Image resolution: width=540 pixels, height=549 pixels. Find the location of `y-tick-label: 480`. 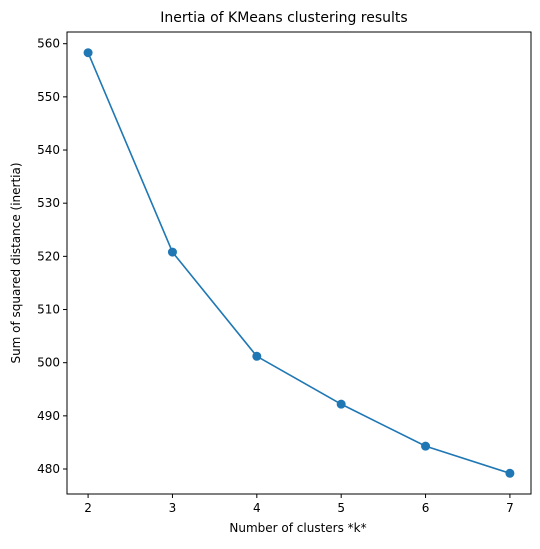

y-tick-label: 480 is located at coordinates (48, 469).